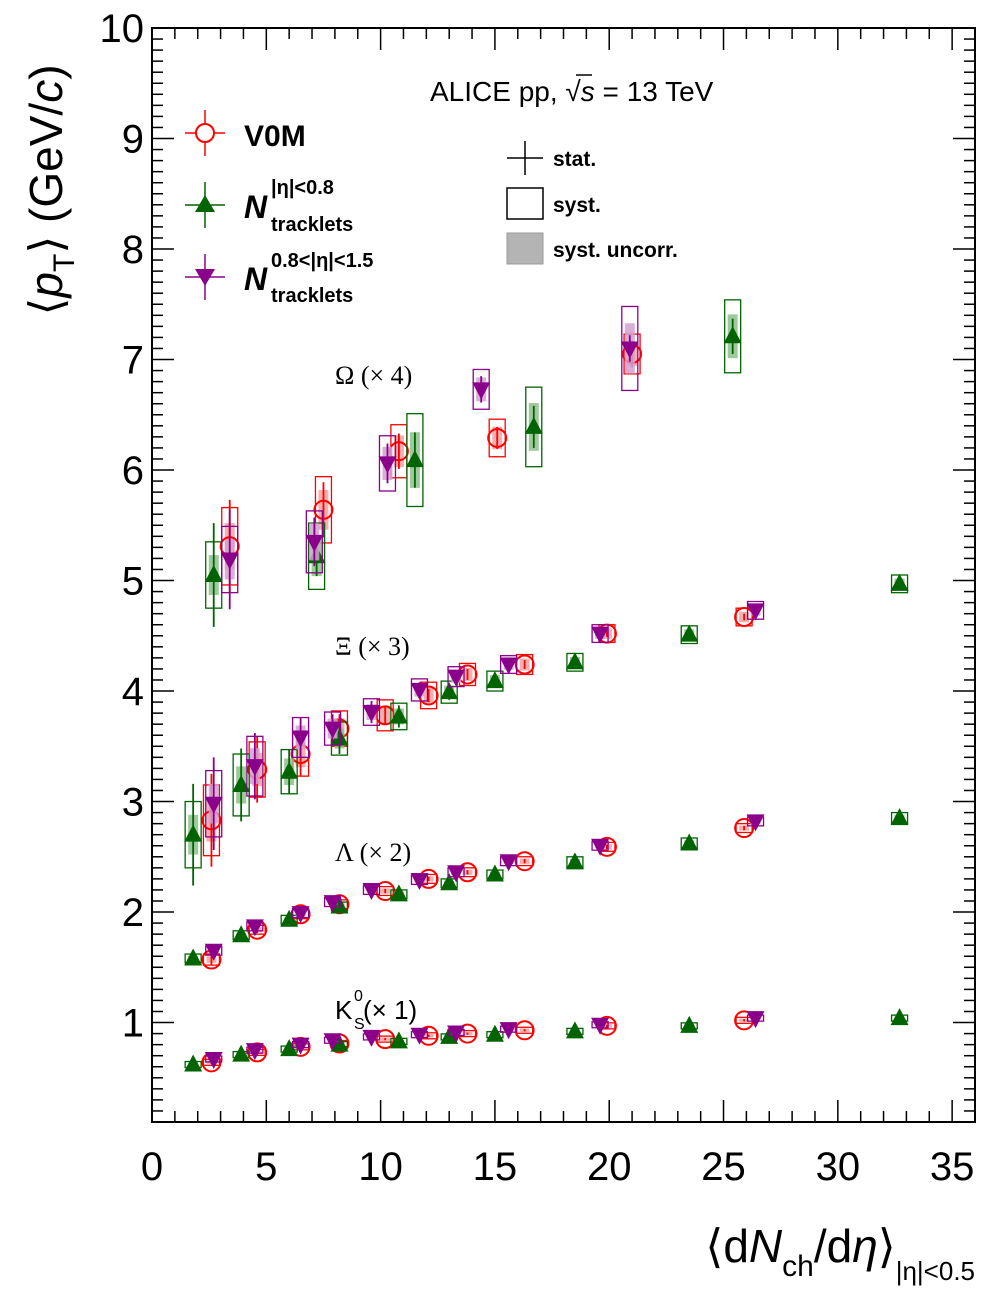 Image resolution: width=983 pixels, height=1290 pixels. What do you see at coordinates (133, 1024) in the screenshot?
I see `y-tick-label: 1` at bounding box center [133, 1024].